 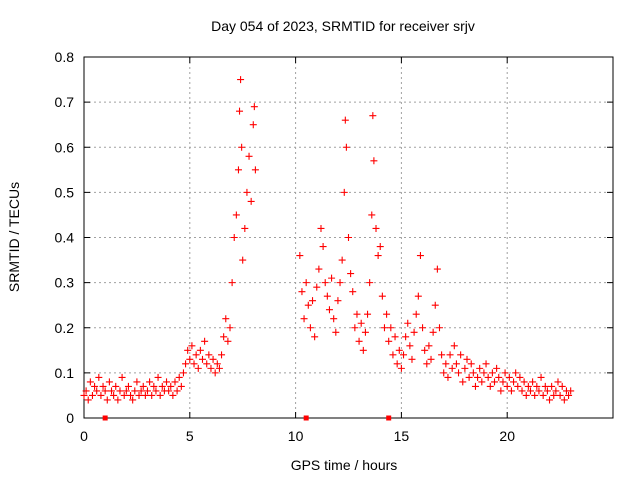 I want to click on x-tick-label: 15, so click(x=402, y=436).